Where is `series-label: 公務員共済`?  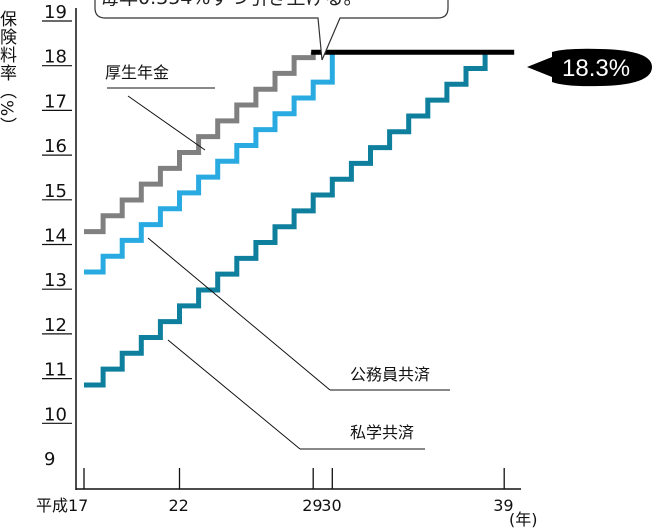
series-label: 公務員共済 is located at coordinates (390, 374).